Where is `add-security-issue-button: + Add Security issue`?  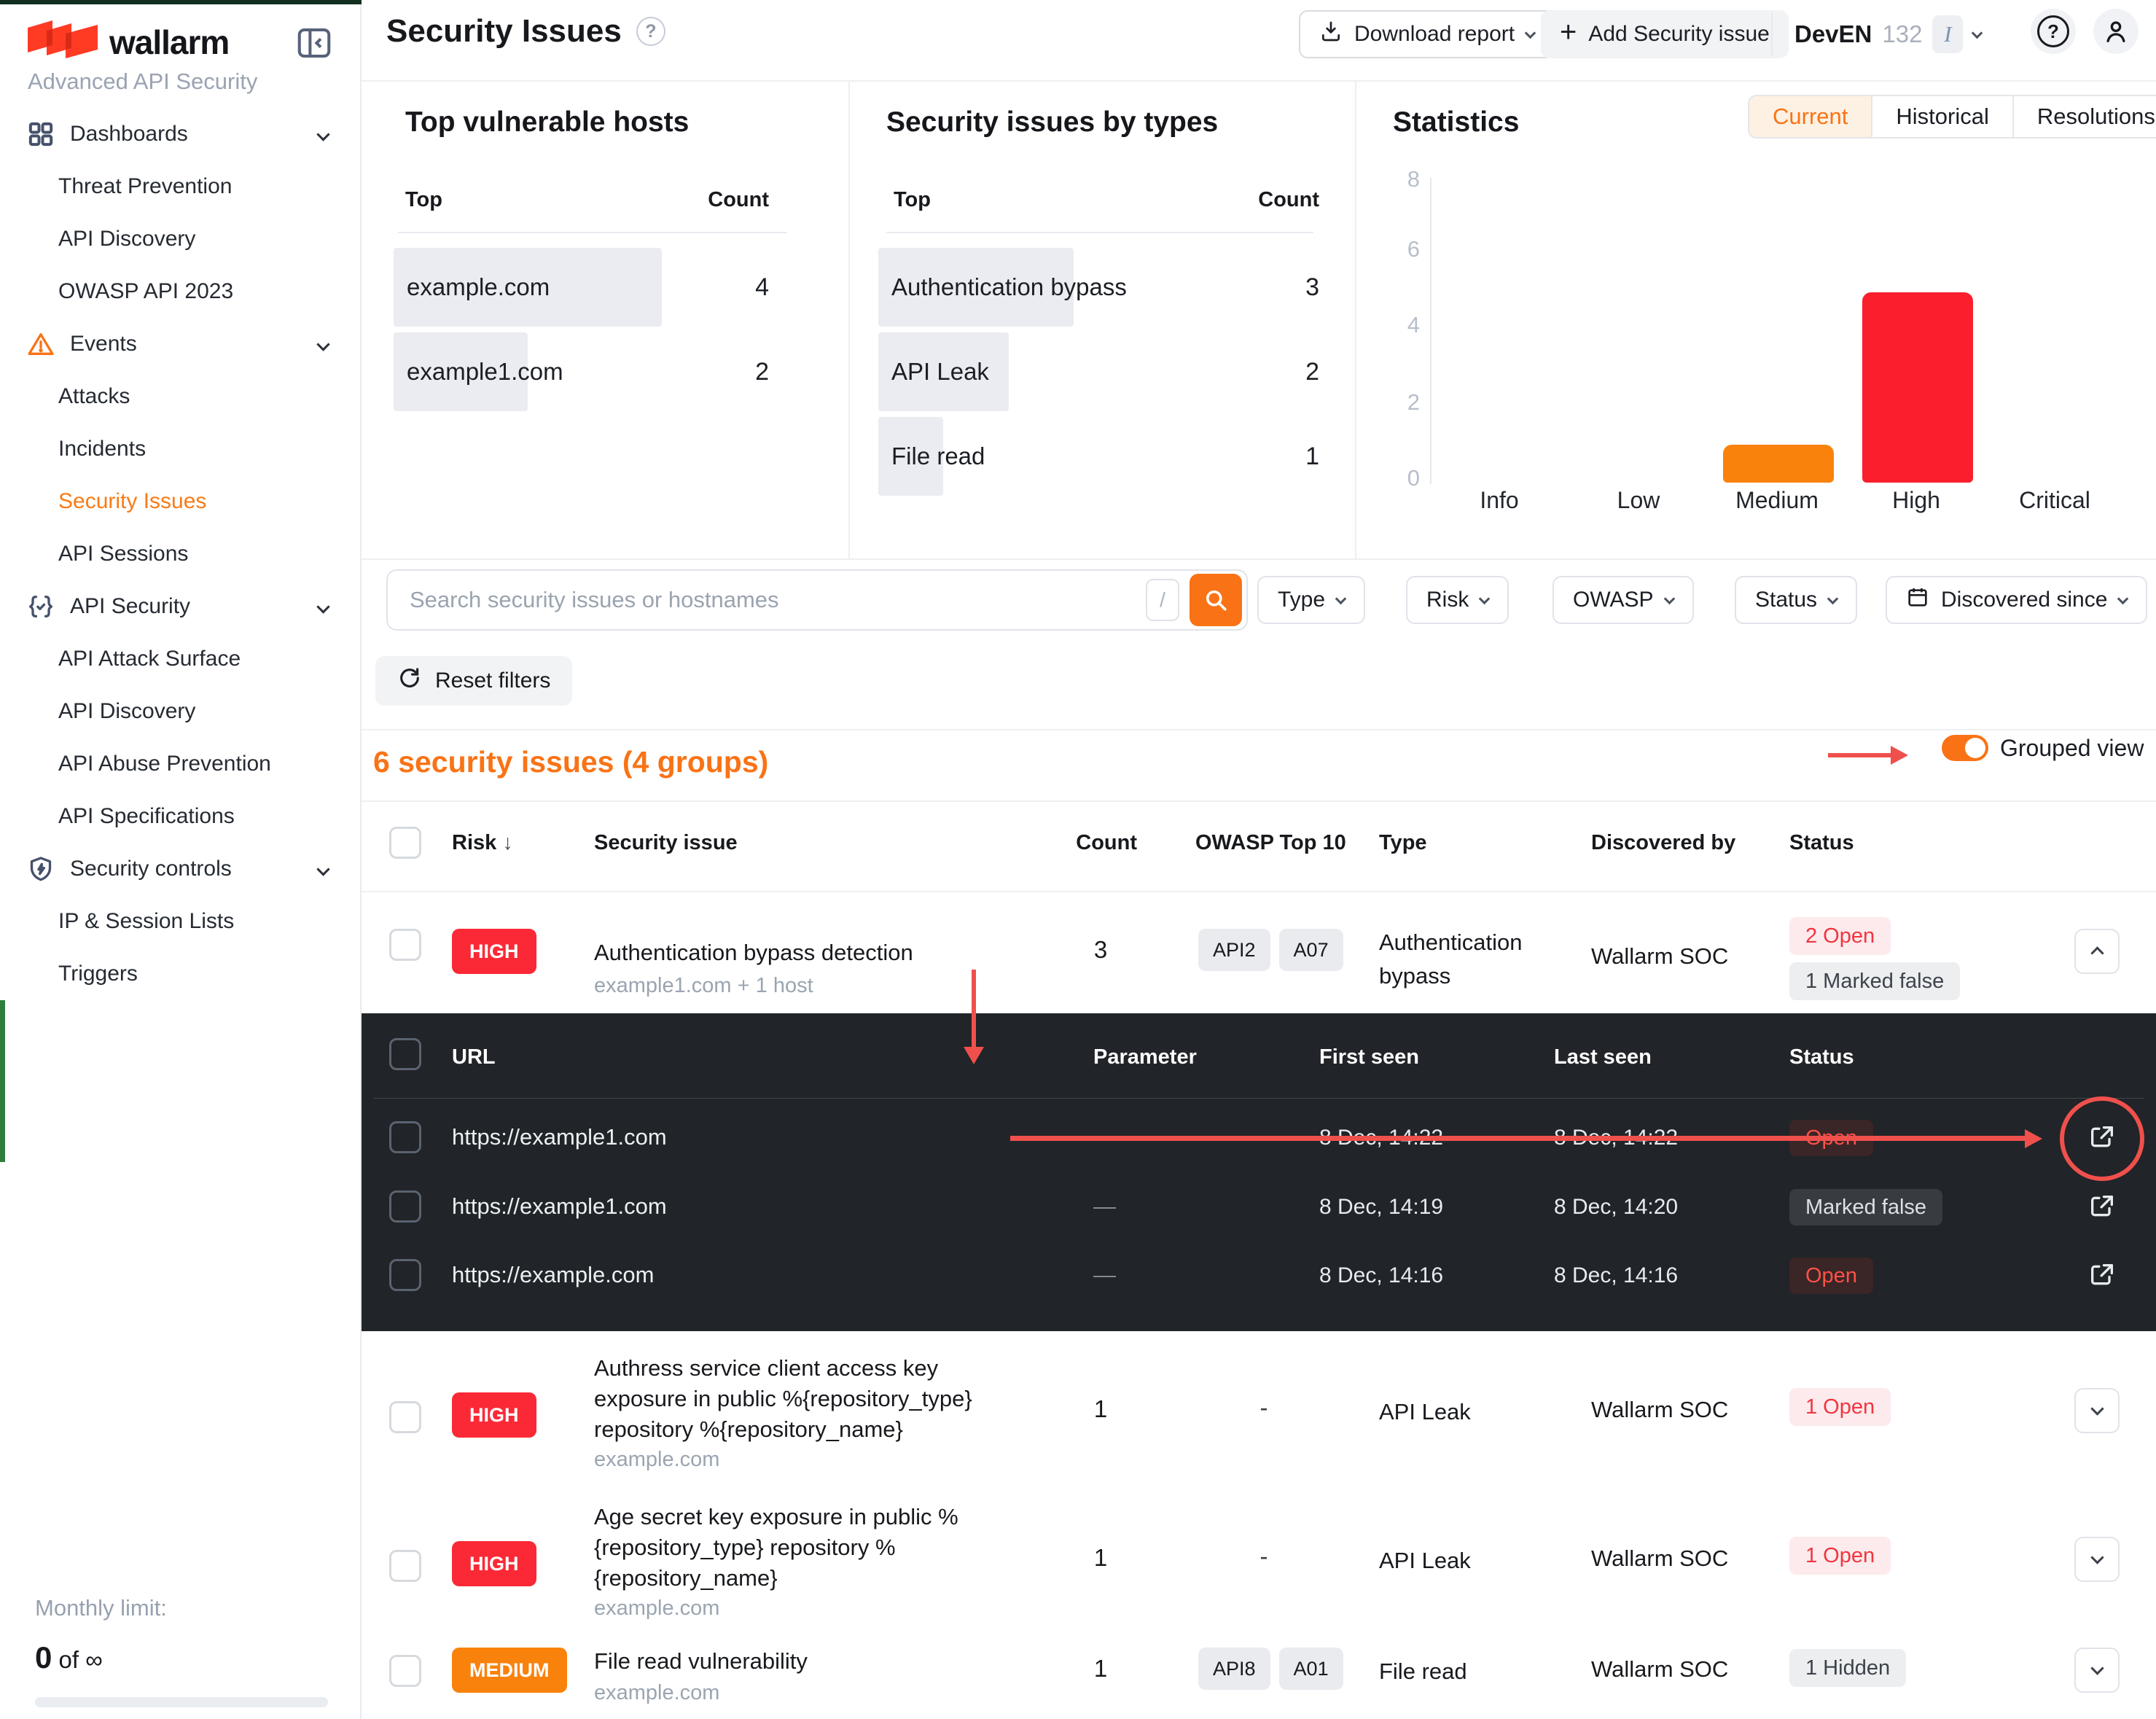
add-security-issue-button: + Add Security issue is located at coordinates (1665, 34).